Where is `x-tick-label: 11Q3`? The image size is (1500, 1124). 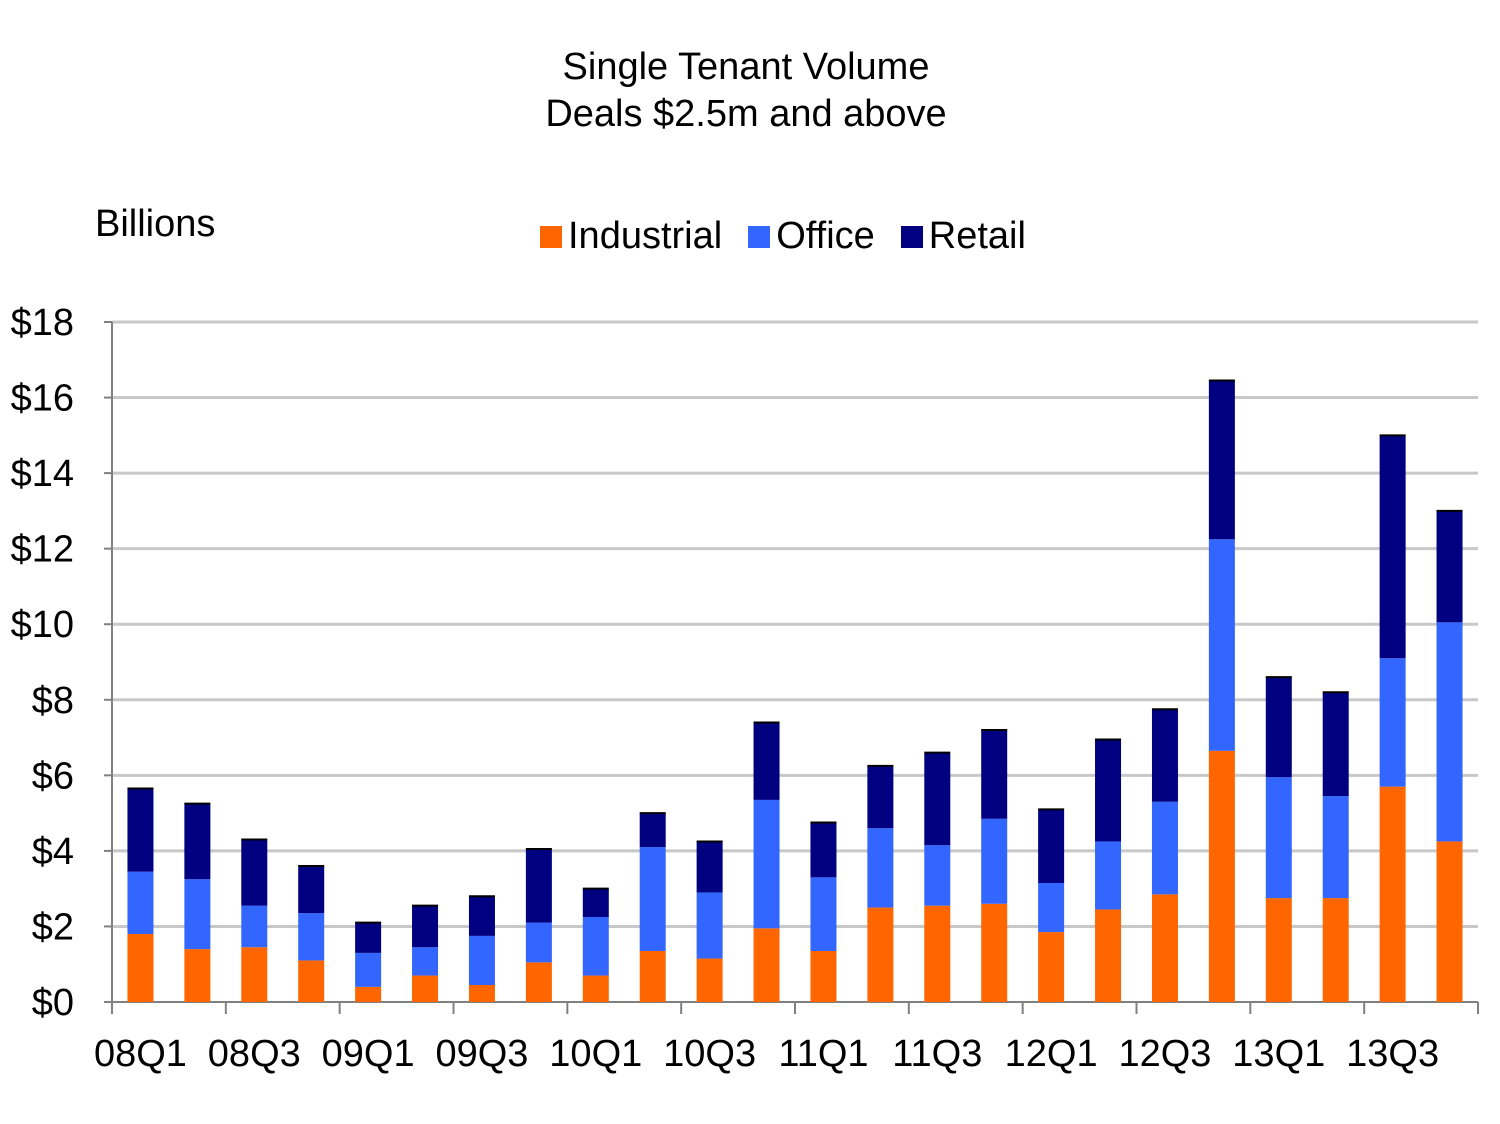 x-tick-label: 11Q3 is located at coordinates (937, 1054).